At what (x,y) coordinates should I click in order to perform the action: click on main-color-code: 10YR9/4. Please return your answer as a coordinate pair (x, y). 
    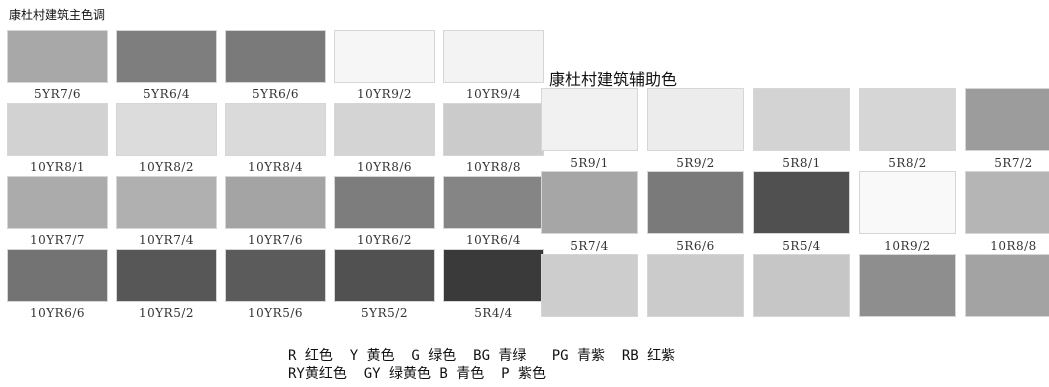
    Looking at the image, I should click on (493, 94).